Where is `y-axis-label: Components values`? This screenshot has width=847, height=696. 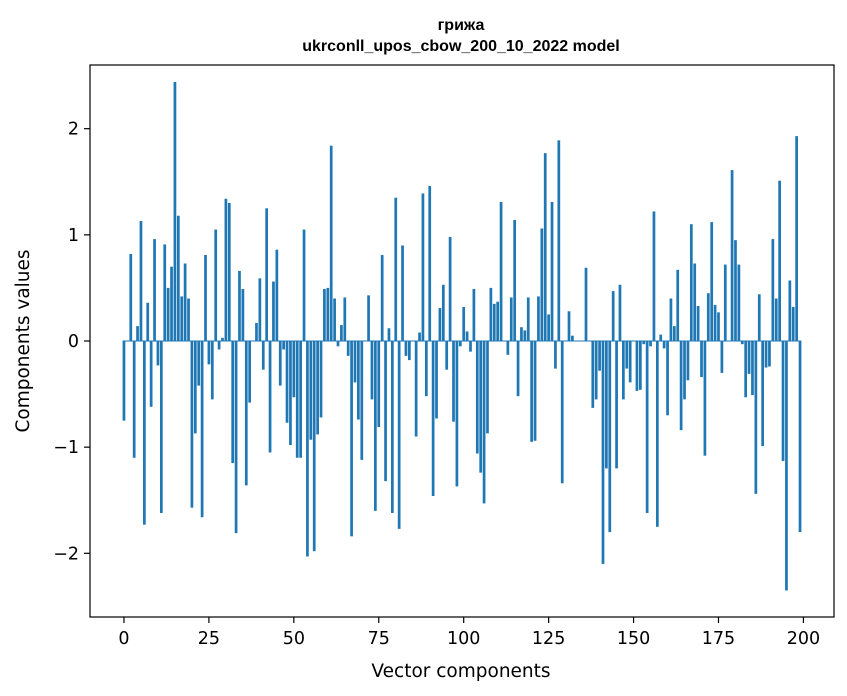 y-axis-label: Components values is located at coordinates (23, 340).